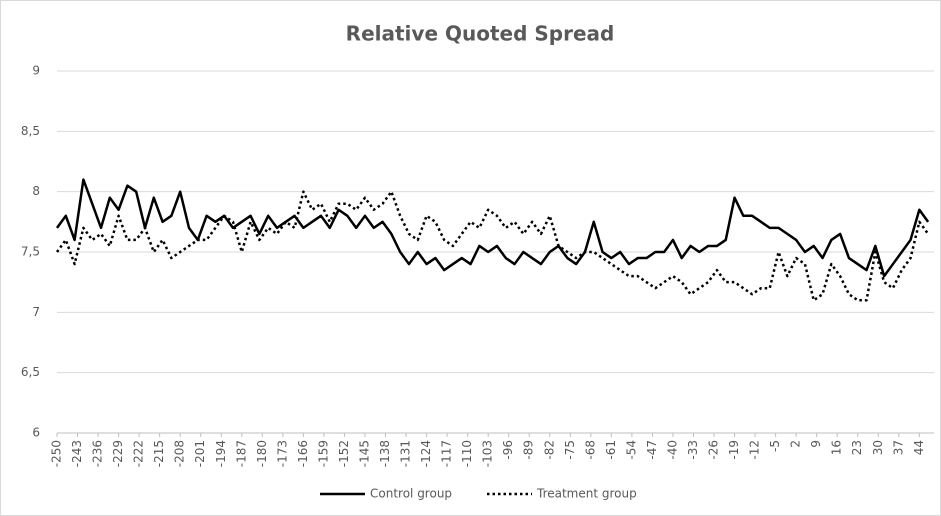  What do you see at coordinates (241, 453) in the screenshot?
I see `x-tick-label: -187` at bounding box center [241, 453].